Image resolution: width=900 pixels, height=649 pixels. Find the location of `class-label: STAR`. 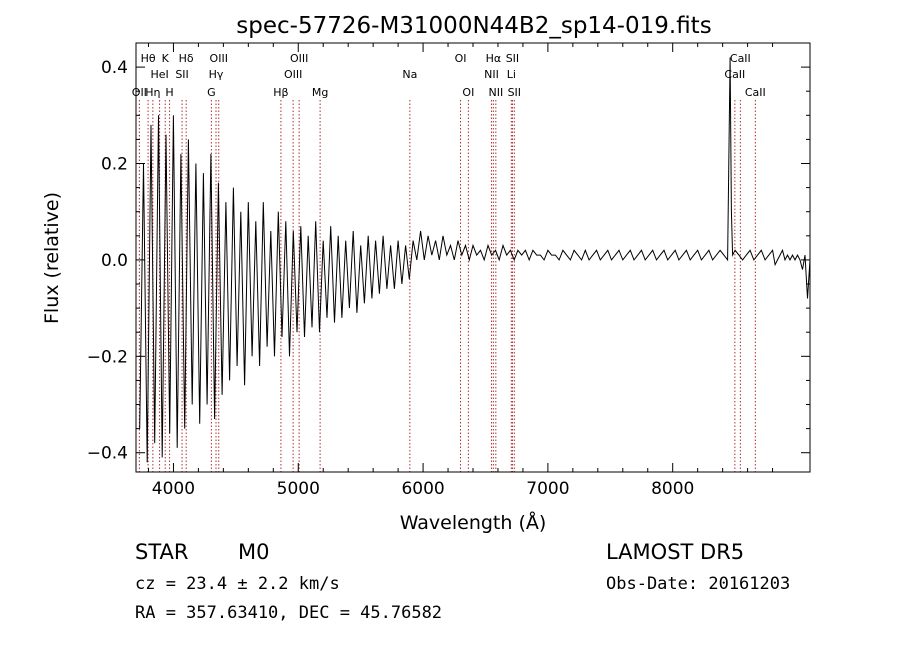

class-label: STAR is located at coordinates (162, 552).